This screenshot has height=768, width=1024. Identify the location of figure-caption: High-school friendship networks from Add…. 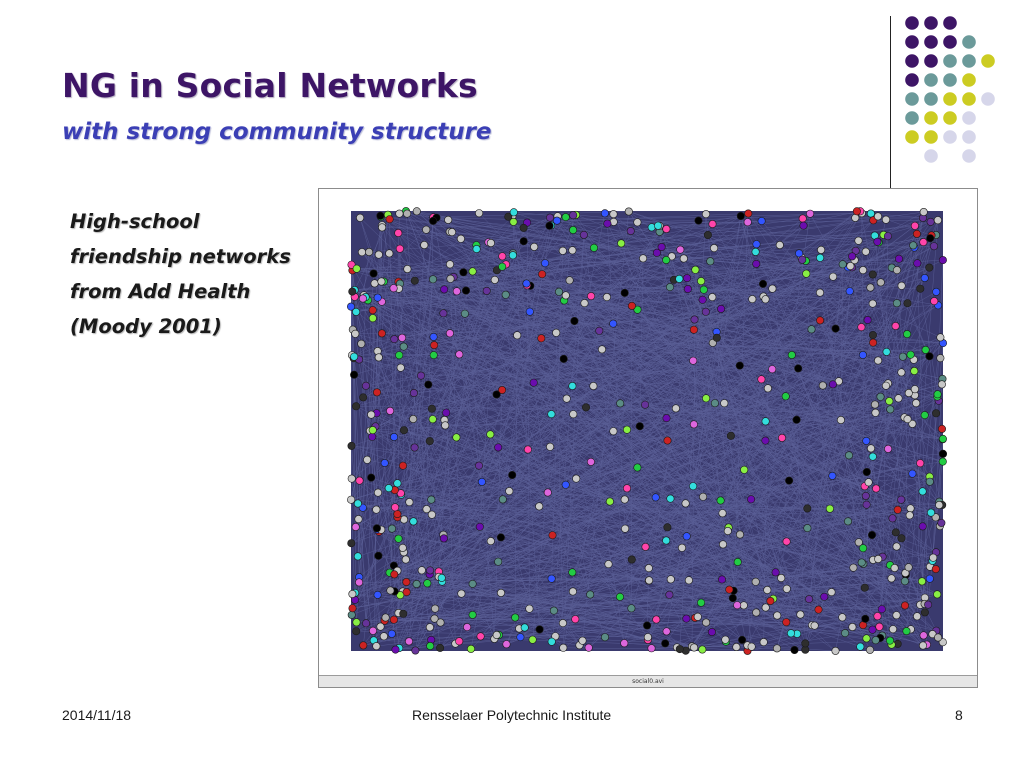
(185, 274).